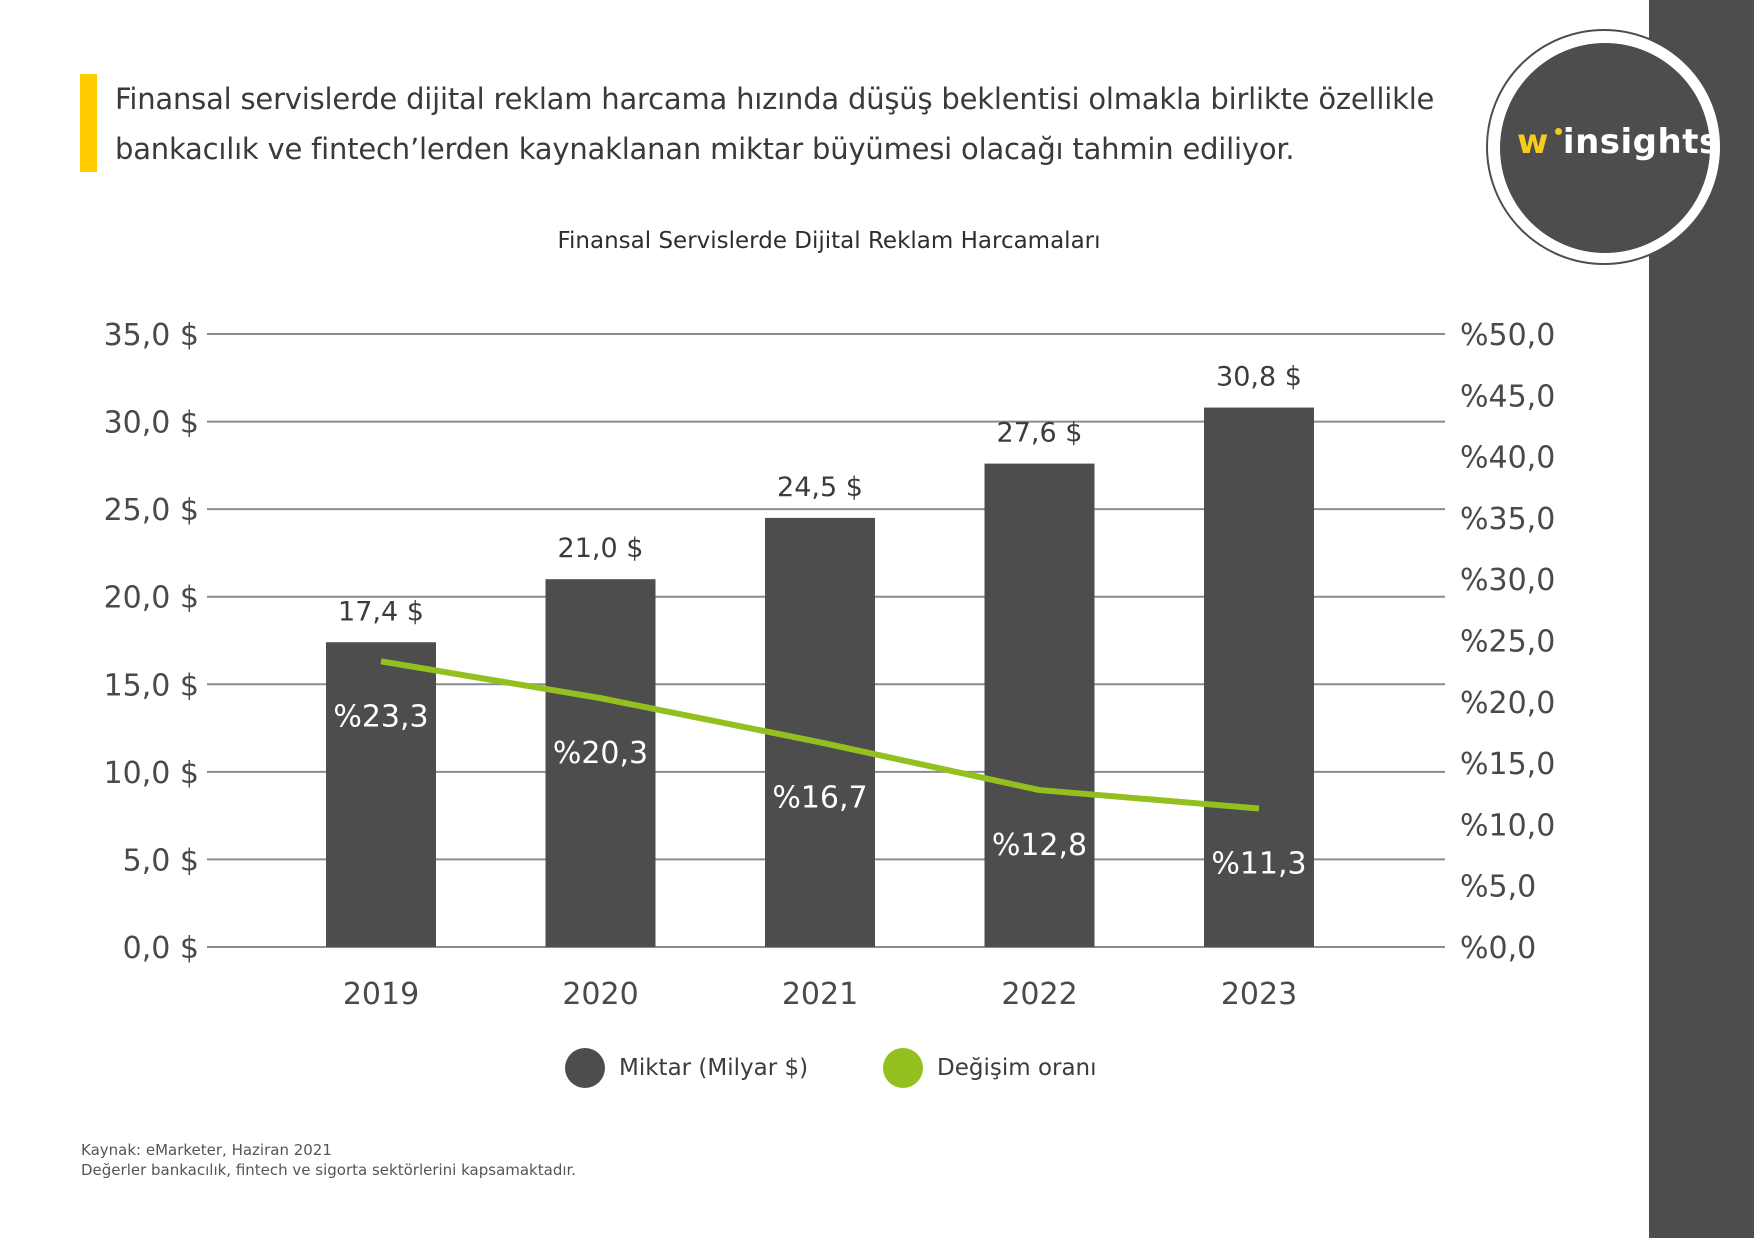 This screenshot has height=1241, width=1754. What do you see at coordinates (600, 994) in the screenshot?
I see `x-axis-tick-label: 2020` at bounding box center [600, 994].